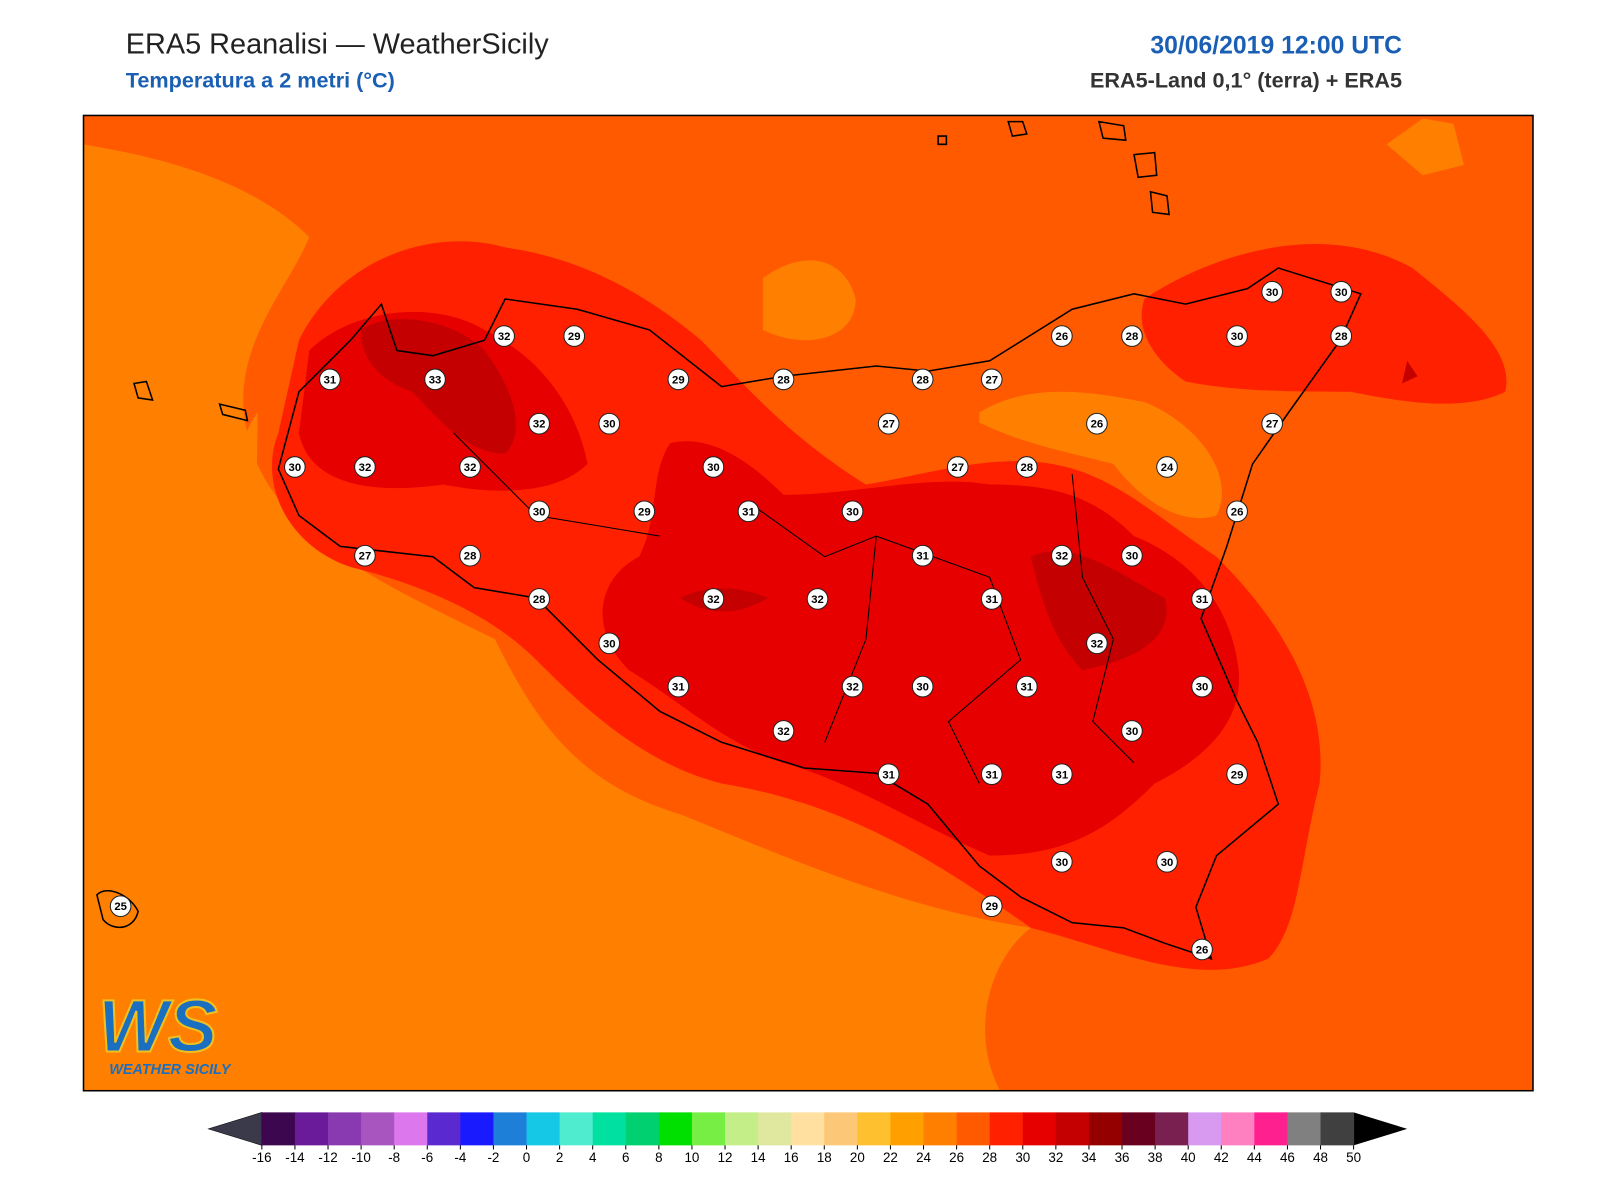 Image resolution: width=1600 pixels, height=1200 pixels. I want to click on colorbar-tick-label: -16, so click(261, 1157).